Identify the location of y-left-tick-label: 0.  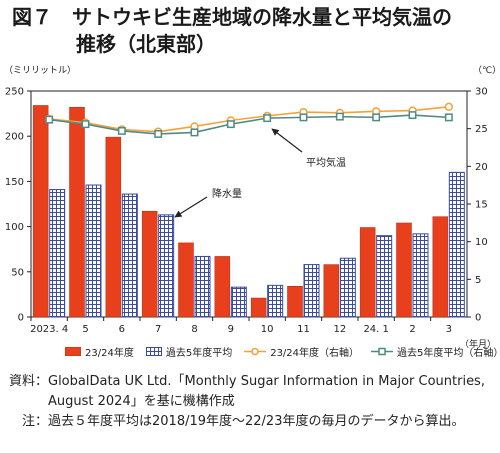
(21, 318).